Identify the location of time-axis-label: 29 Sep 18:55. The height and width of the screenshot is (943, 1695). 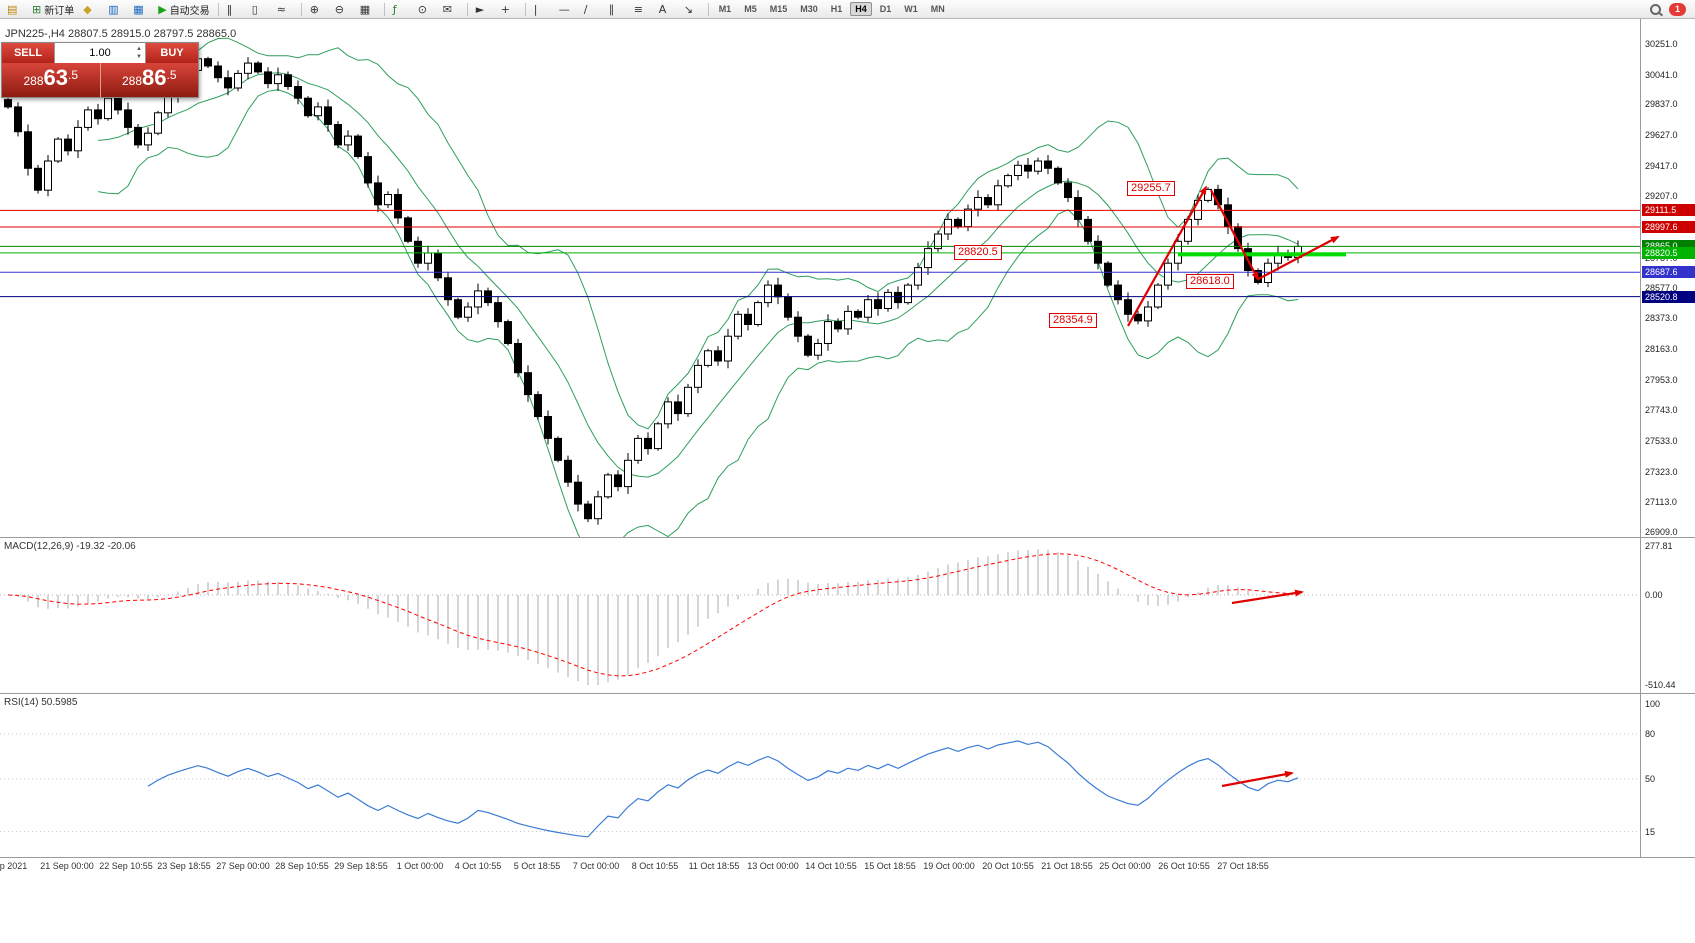
(361, 866).